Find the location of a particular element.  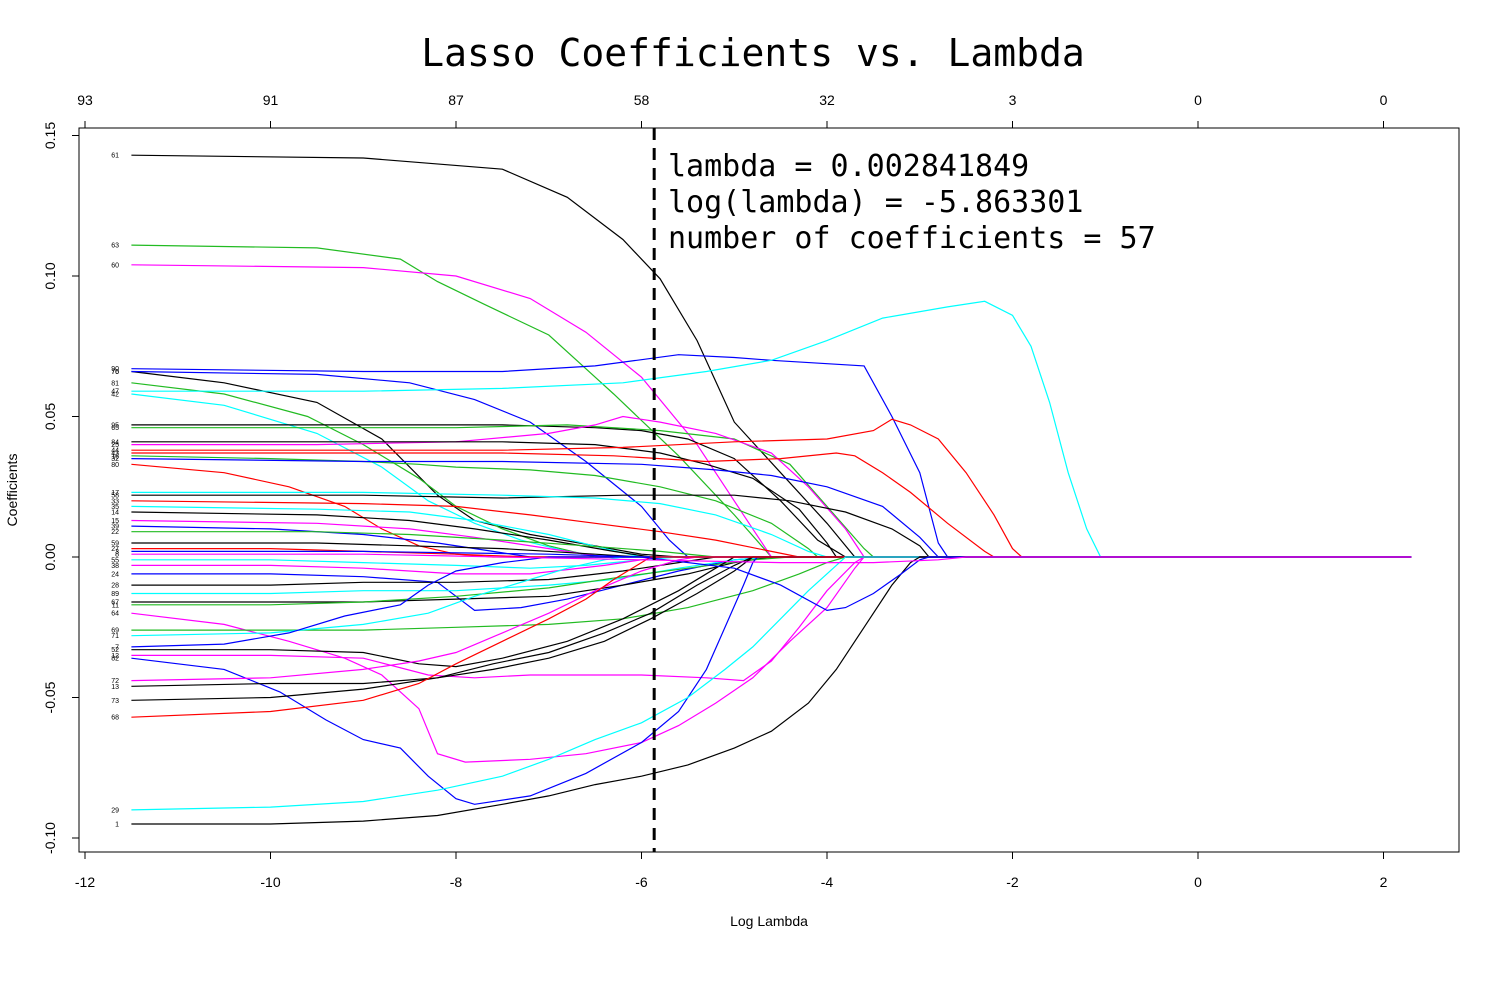

x-tick-label: -4 is located at coordinates (827, 882).